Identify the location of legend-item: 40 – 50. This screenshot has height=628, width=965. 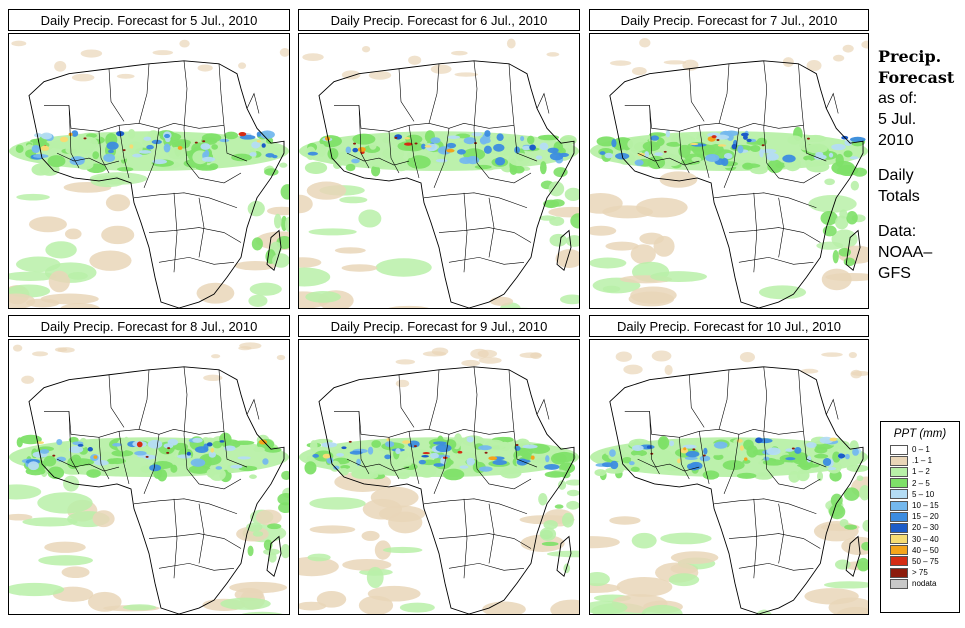
(924, 550).